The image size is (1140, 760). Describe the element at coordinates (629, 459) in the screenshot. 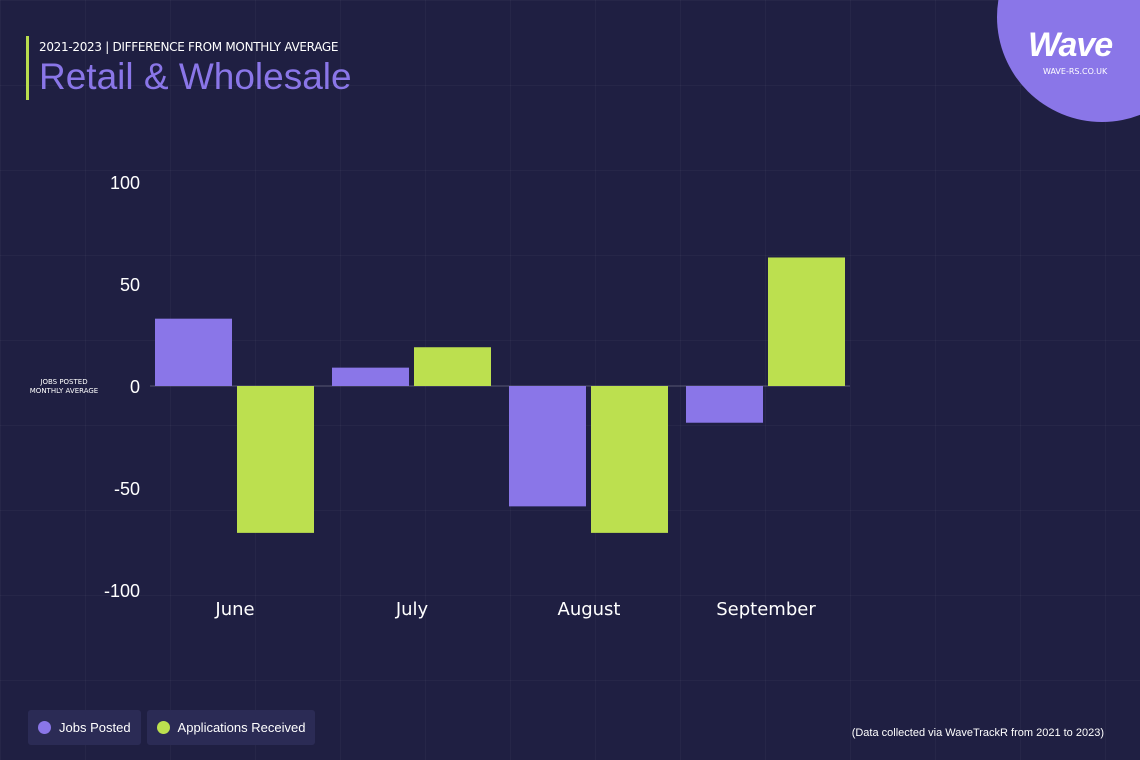

I see `bar-applications-received-august` at that location.